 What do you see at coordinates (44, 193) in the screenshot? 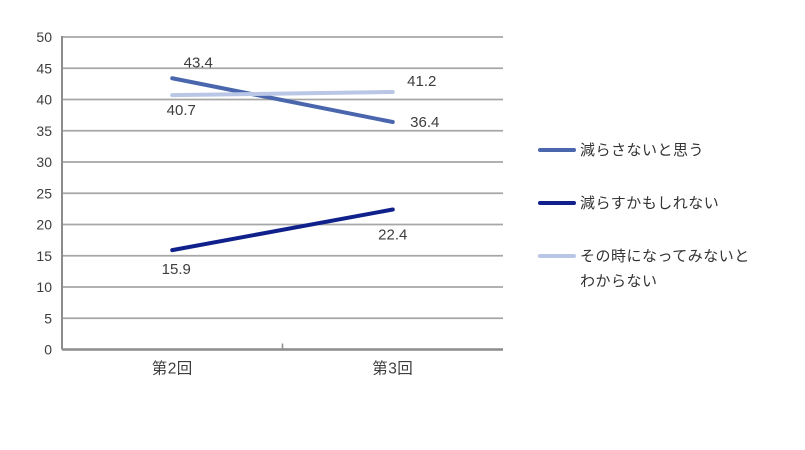
I see `y-axis-tick-label: 25` at bounding box center [44, 193].